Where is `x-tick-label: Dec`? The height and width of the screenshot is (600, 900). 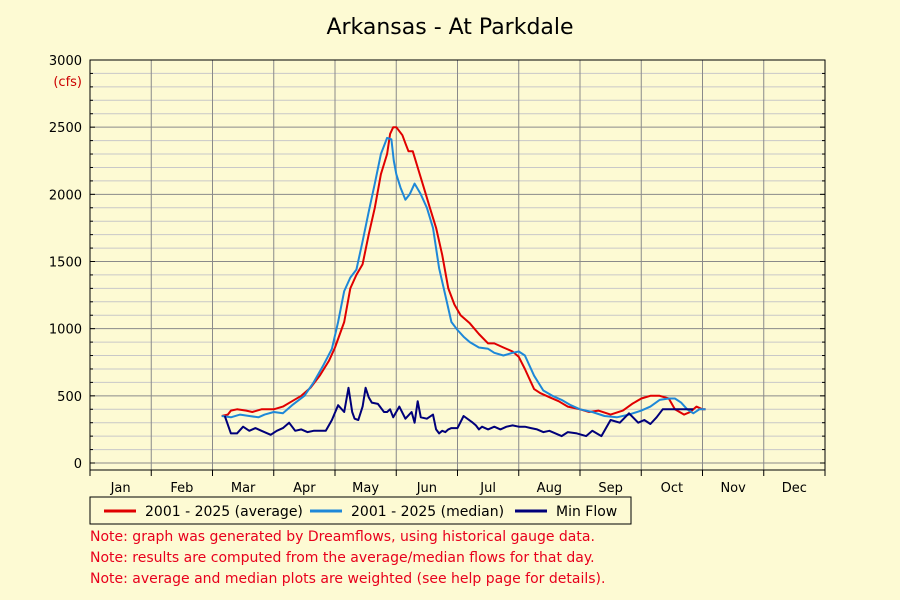 x-tick-label: Dec is located at coordinates (794, 488).